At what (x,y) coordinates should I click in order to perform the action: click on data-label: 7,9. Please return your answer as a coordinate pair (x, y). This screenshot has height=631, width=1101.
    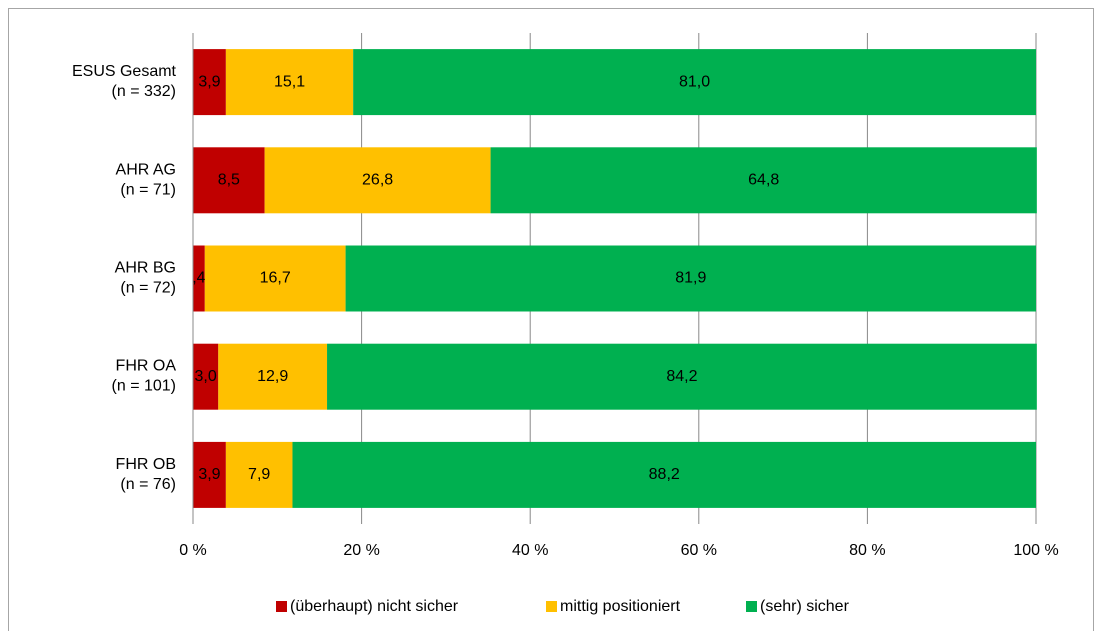
    Looking at the image, I should click on (259, 474).